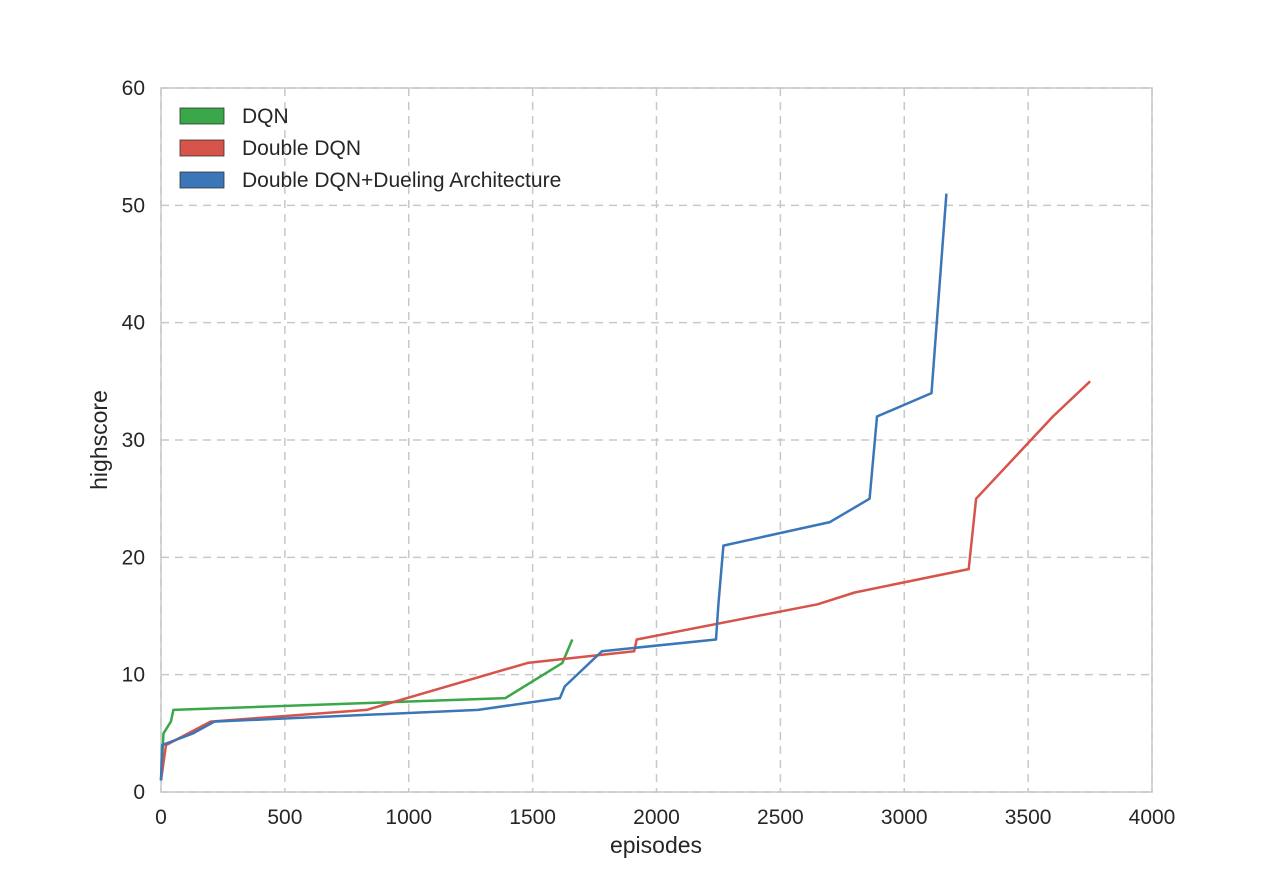  I want to click on x-tick-label: 0, so click(161, 817).